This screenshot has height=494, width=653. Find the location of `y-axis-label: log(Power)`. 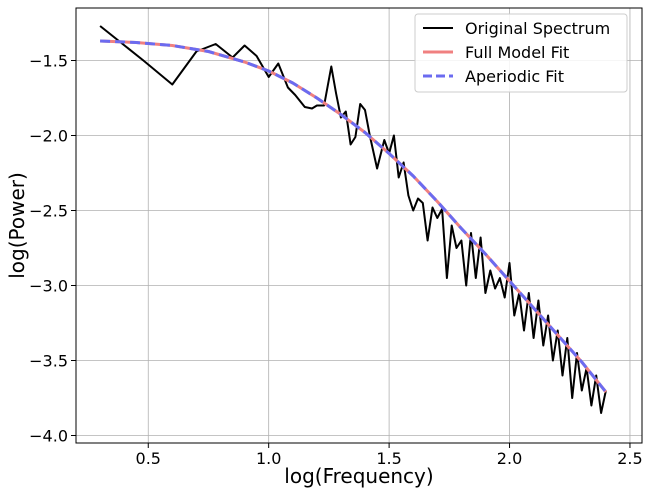

y-axis-label: log(Power) is located at coordinates (17, 225).